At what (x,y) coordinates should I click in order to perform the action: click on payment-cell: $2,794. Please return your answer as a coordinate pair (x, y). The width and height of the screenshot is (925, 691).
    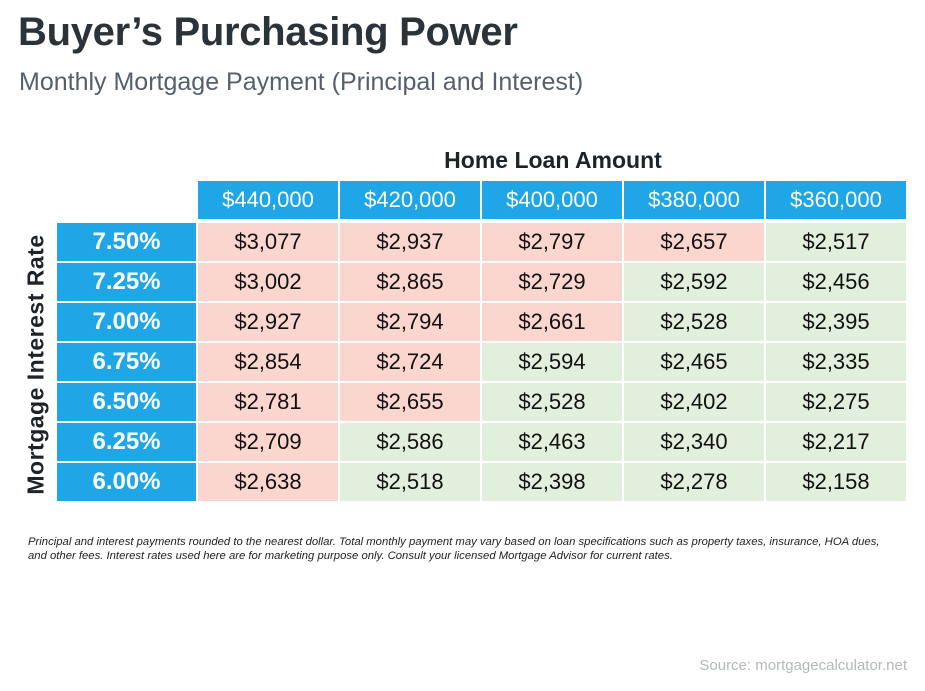
    Looking at the image, I should click on (410, 322).